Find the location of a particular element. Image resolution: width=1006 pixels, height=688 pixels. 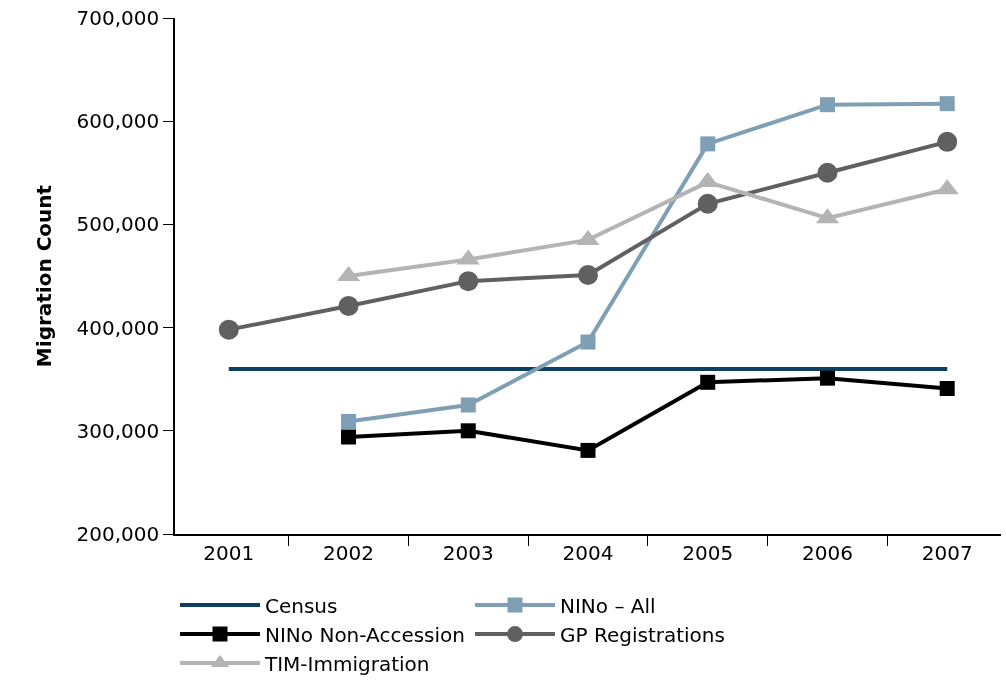

legend-label: GP Registrations is located at coordinates (642, 634).